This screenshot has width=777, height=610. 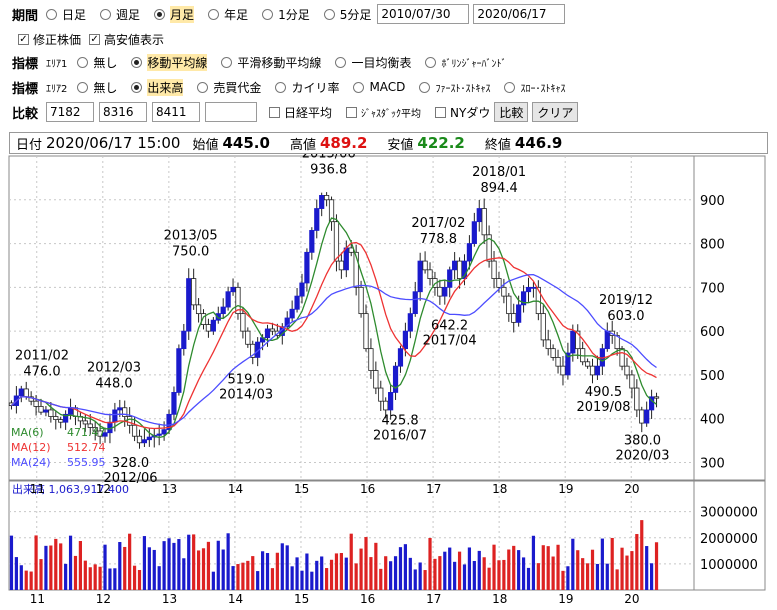 I want to click on indicator2-option-macd: MACD, so click(x=379, y=87).